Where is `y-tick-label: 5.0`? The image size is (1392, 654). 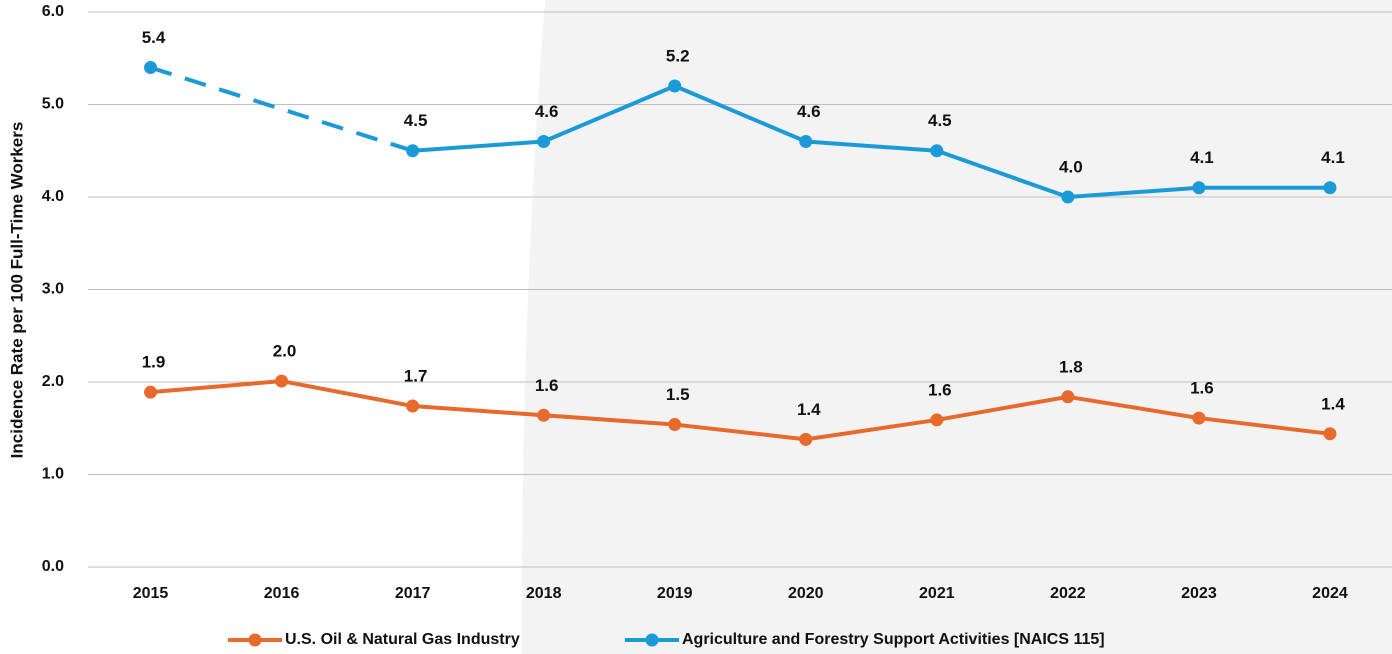
y-tick-label: 5.0 is located at coordinates (53, 104).